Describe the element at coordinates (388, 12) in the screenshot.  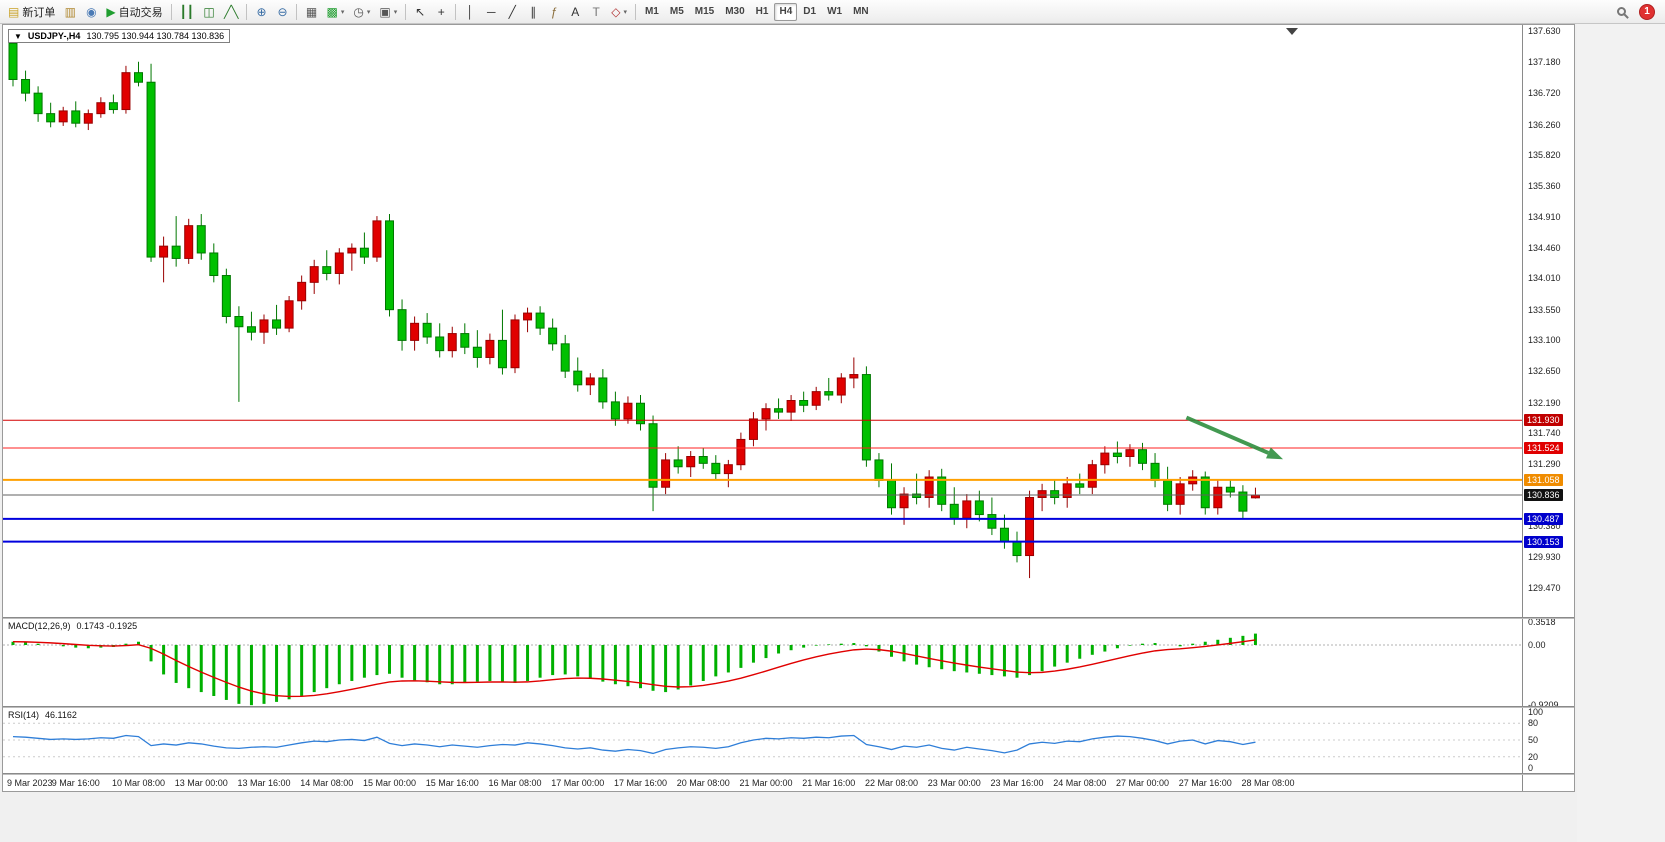
I see `templates-button: ▣ ▾` at that location.